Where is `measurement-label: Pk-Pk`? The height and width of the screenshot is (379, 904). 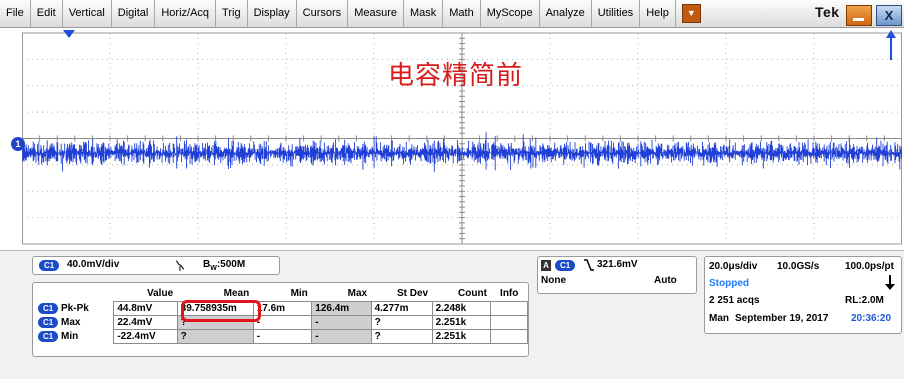
measurement-label: Pk-Pk is located at coordinates (75, 309).